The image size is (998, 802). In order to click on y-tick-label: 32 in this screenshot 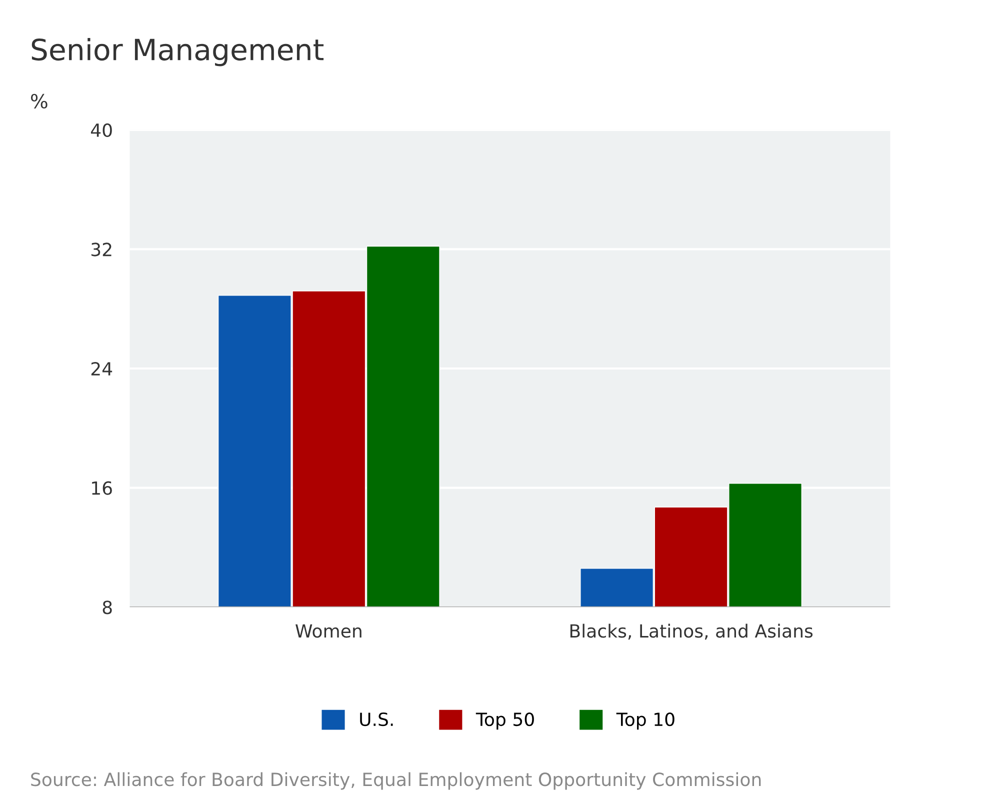, I will do `click(101, 249)`.